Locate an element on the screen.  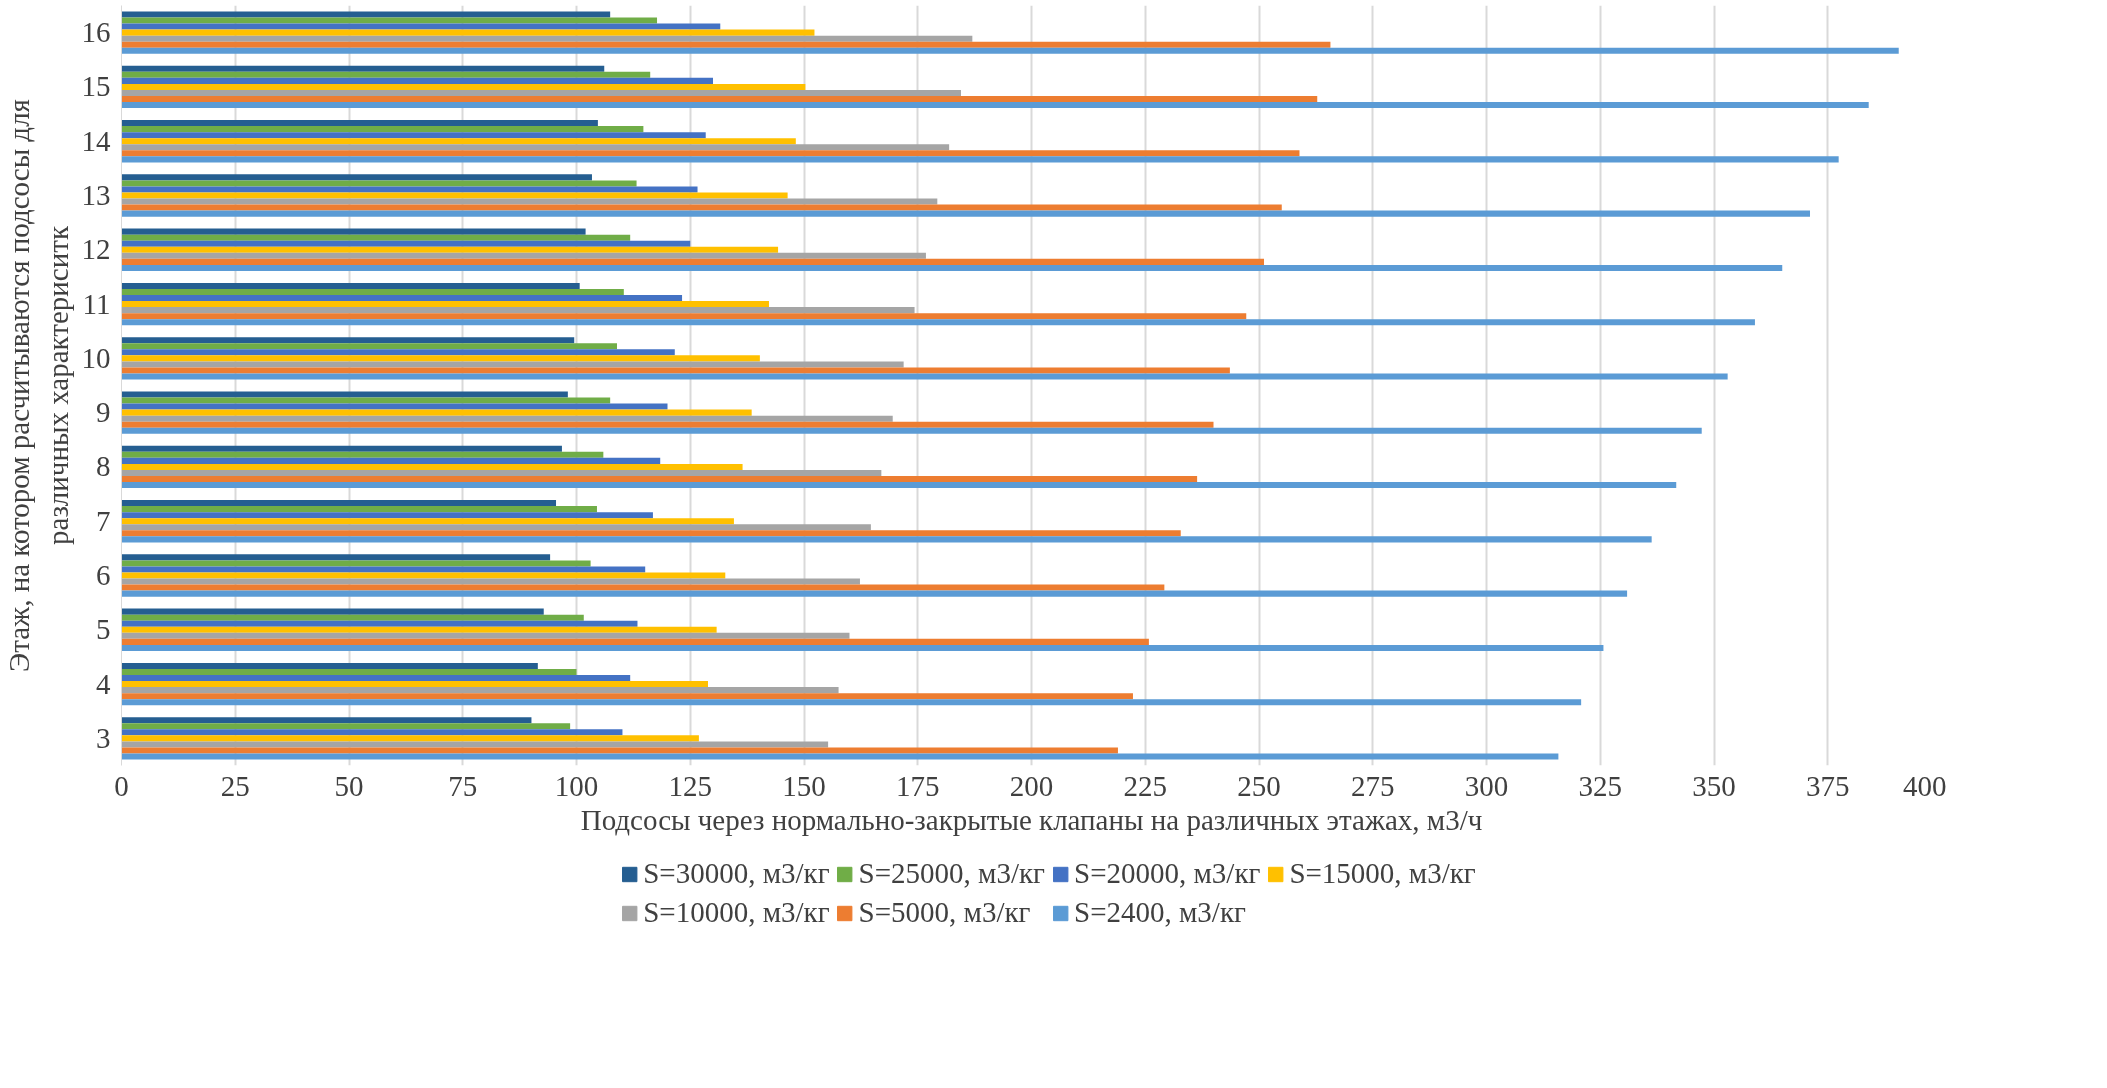
y-tick-label: 16 is located at coordinates (96, 32).